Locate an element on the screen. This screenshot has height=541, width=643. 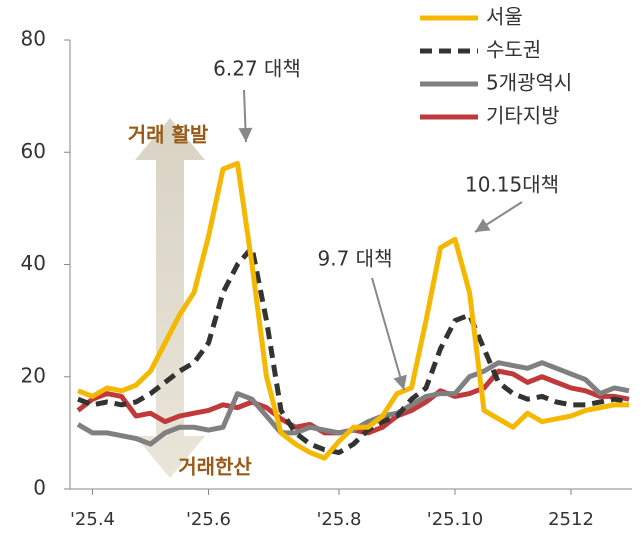
annotation: 거래한산 is located at coordinates (215, 467).